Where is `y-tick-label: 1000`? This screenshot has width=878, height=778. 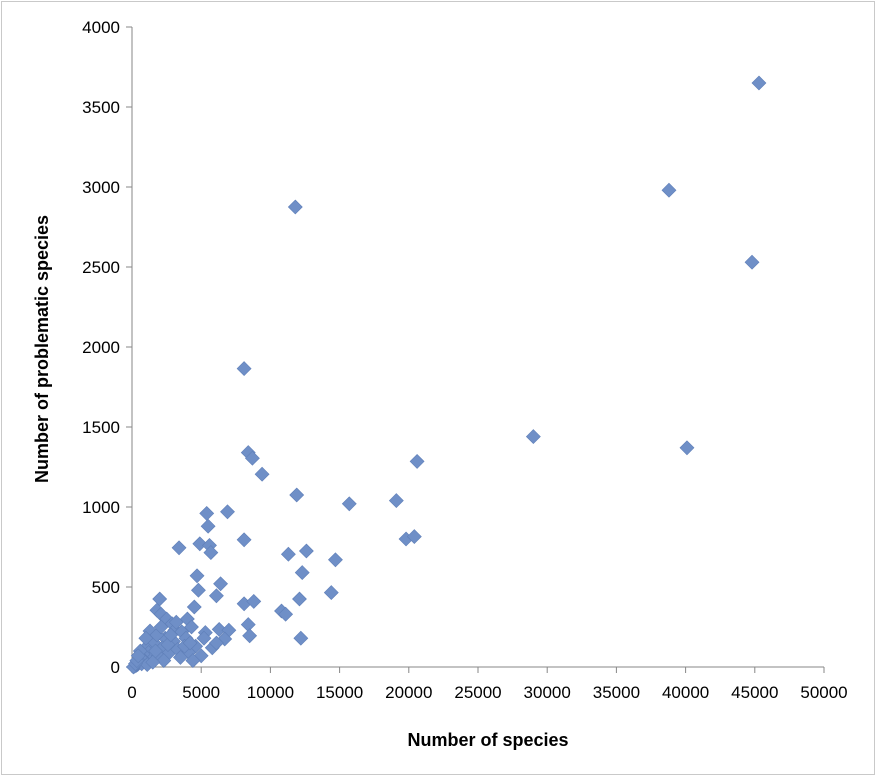
y-tick-label: 1000 is located at coordinates (101, 507).